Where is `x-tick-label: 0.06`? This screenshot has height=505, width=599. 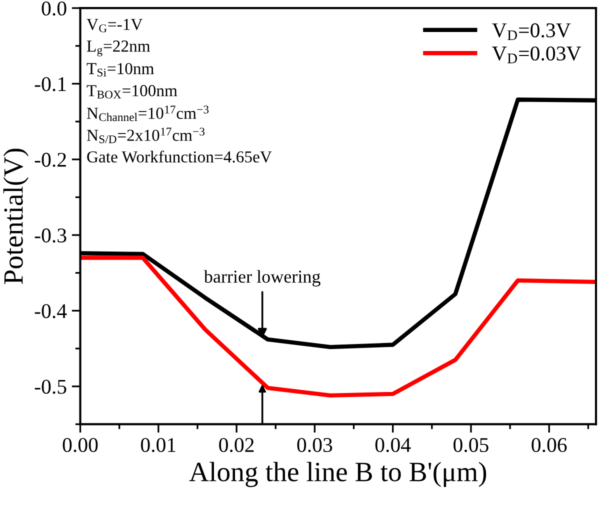
x-tick-label: 0.06 is located at coordinates (549, 445).